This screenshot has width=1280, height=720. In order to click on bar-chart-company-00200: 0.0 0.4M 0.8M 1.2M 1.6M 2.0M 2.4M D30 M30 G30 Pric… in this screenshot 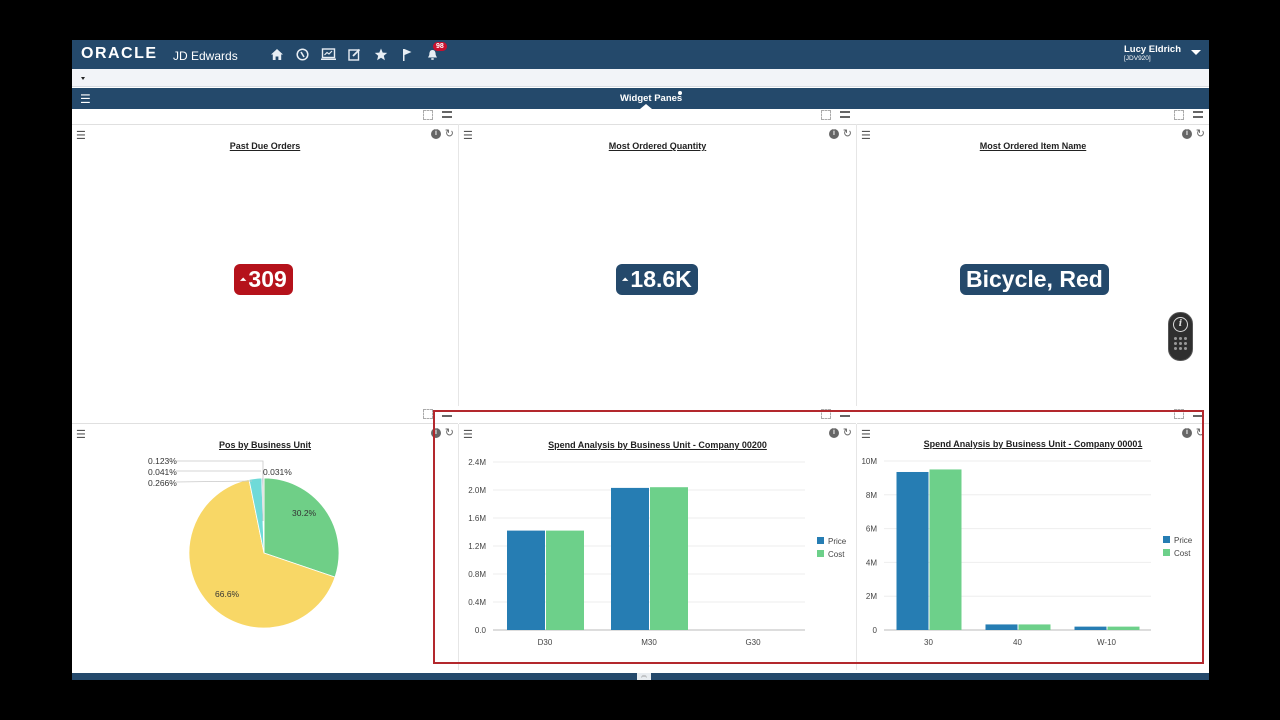, I will do `click(657, 560)`.